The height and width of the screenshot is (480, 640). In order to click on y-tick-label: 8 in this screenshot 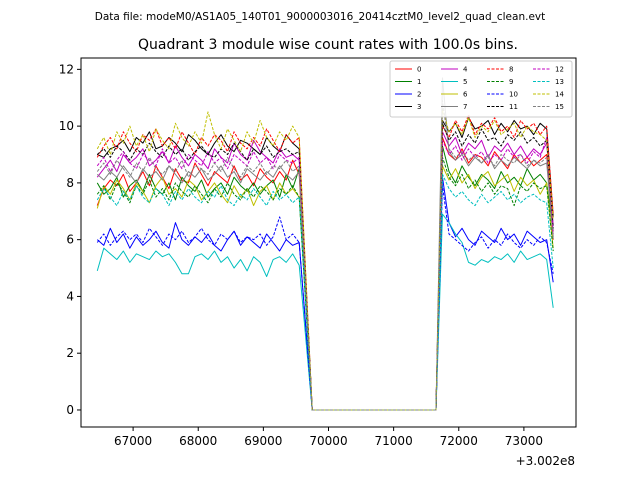, I will do `click(70, 183)`.